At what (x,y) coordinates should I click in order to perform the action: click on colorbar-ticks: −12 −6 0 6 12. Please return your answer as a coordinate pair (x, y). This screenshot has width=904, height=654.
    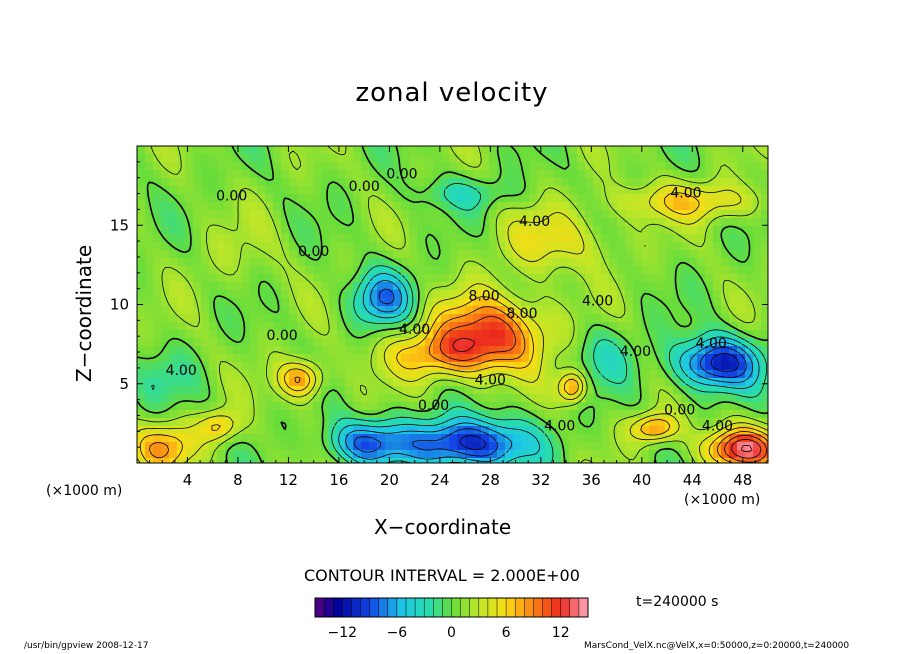
    Looking at the image, I should click on (449, 633).